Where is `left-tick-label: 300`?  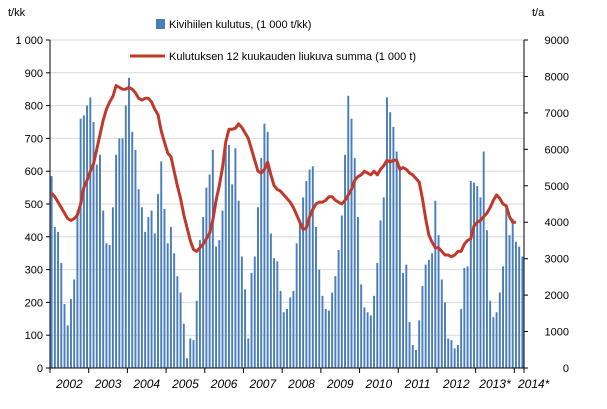 left-tick-label: 300 is located at coordinates (34, 271).